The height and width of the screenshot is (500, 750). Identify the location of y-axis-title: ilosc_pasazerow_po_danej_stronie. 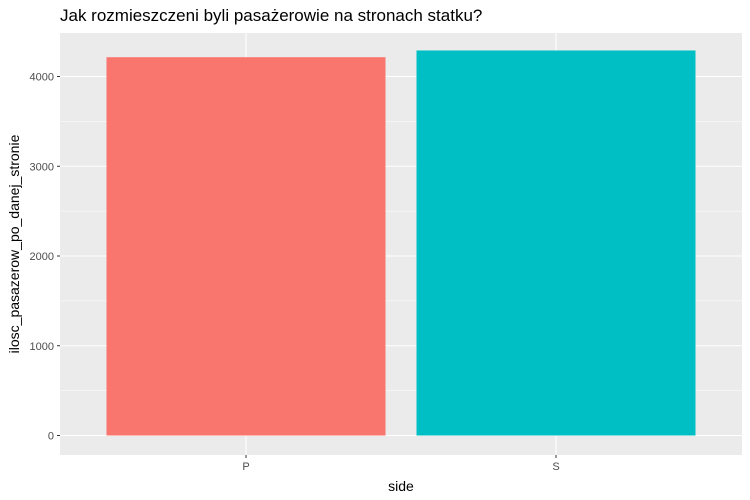
(14, 243).